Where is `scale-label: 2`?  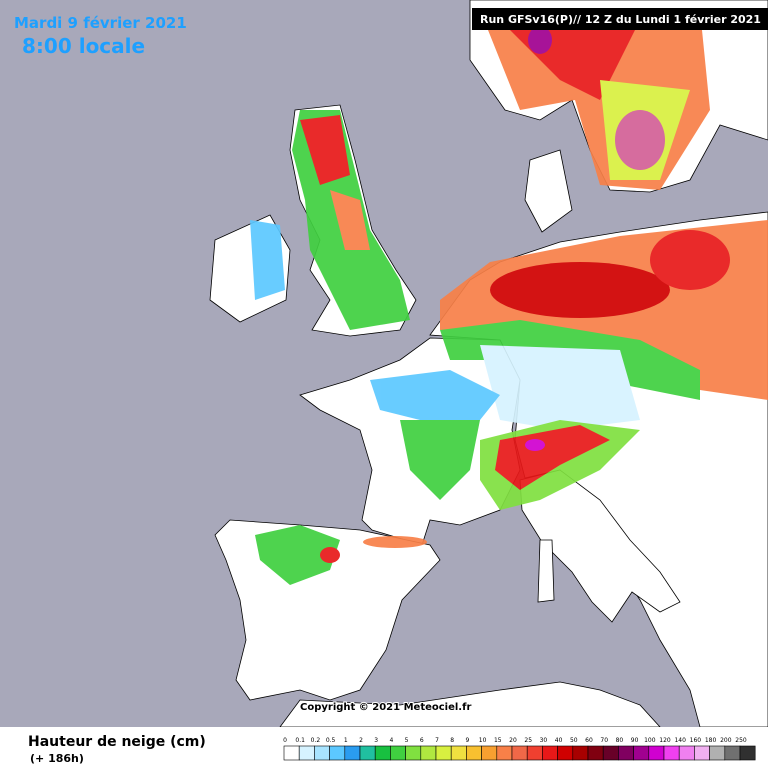 scale-label: 2 is located at coordinates (361, 740).